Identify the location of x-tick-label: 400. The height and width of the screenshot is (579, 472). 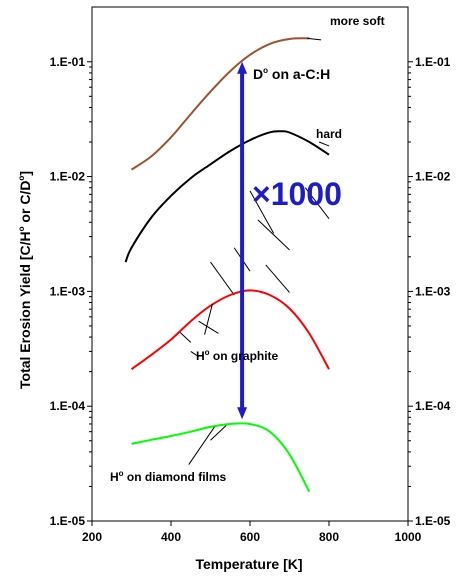
(171, 537).